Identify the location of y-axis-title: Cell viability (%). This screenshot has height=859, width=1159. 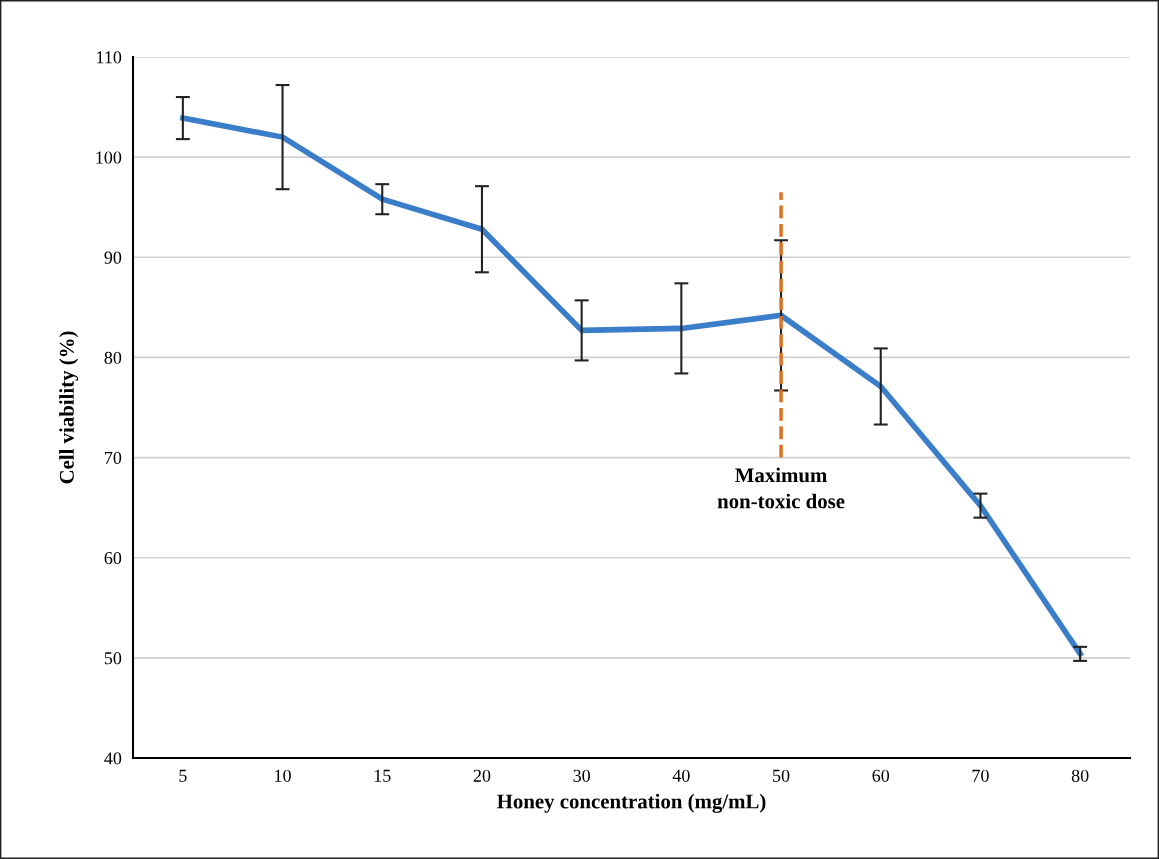
(69, 407).